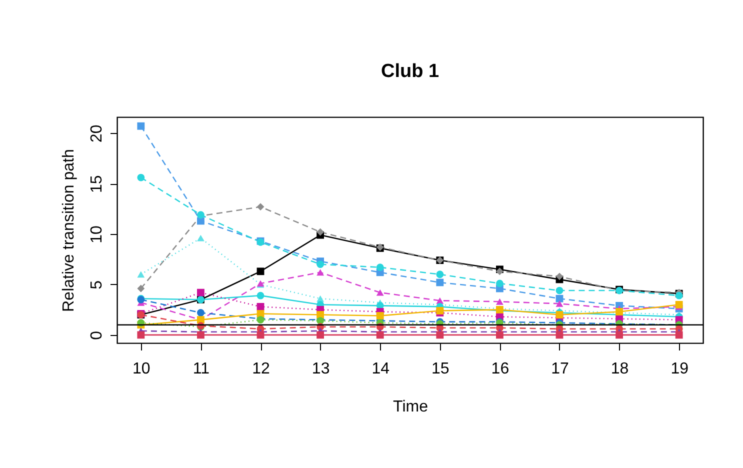 The image size is (743, 468). What do you see at coordinates (141, 369) in the screenshot?
I see `x-tick-label: 10` at bounding box center [141, 369].